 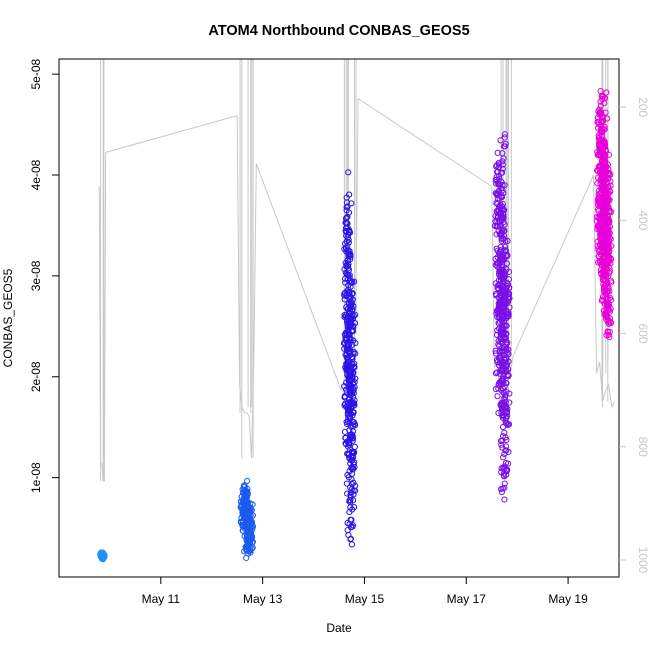 I want to click on y-axis: 1e-08 2e-08 3e-08 4e-08 5e-08, so click(x=44, y=275).